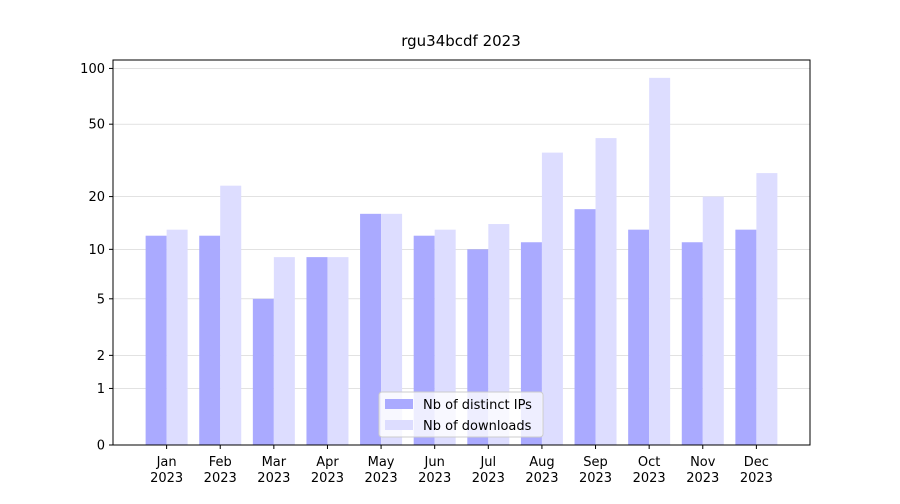 This screenshot has width=900, height=504. What do you see at coordinates (101, 356) in the screenshot?
I see `y-tick-label: 2` at bounding box center [101, 356].